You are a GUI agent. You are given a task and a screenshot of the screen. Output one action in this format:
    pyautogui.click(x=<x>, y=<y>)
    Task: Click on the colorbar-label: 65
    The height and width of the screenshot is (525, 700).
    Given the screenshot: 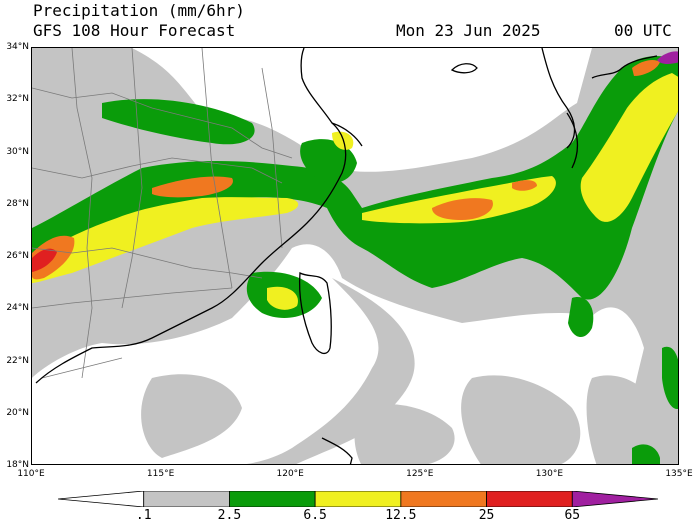 What is the action you would take?
    pyautogui.click(x=572, y=515)
    